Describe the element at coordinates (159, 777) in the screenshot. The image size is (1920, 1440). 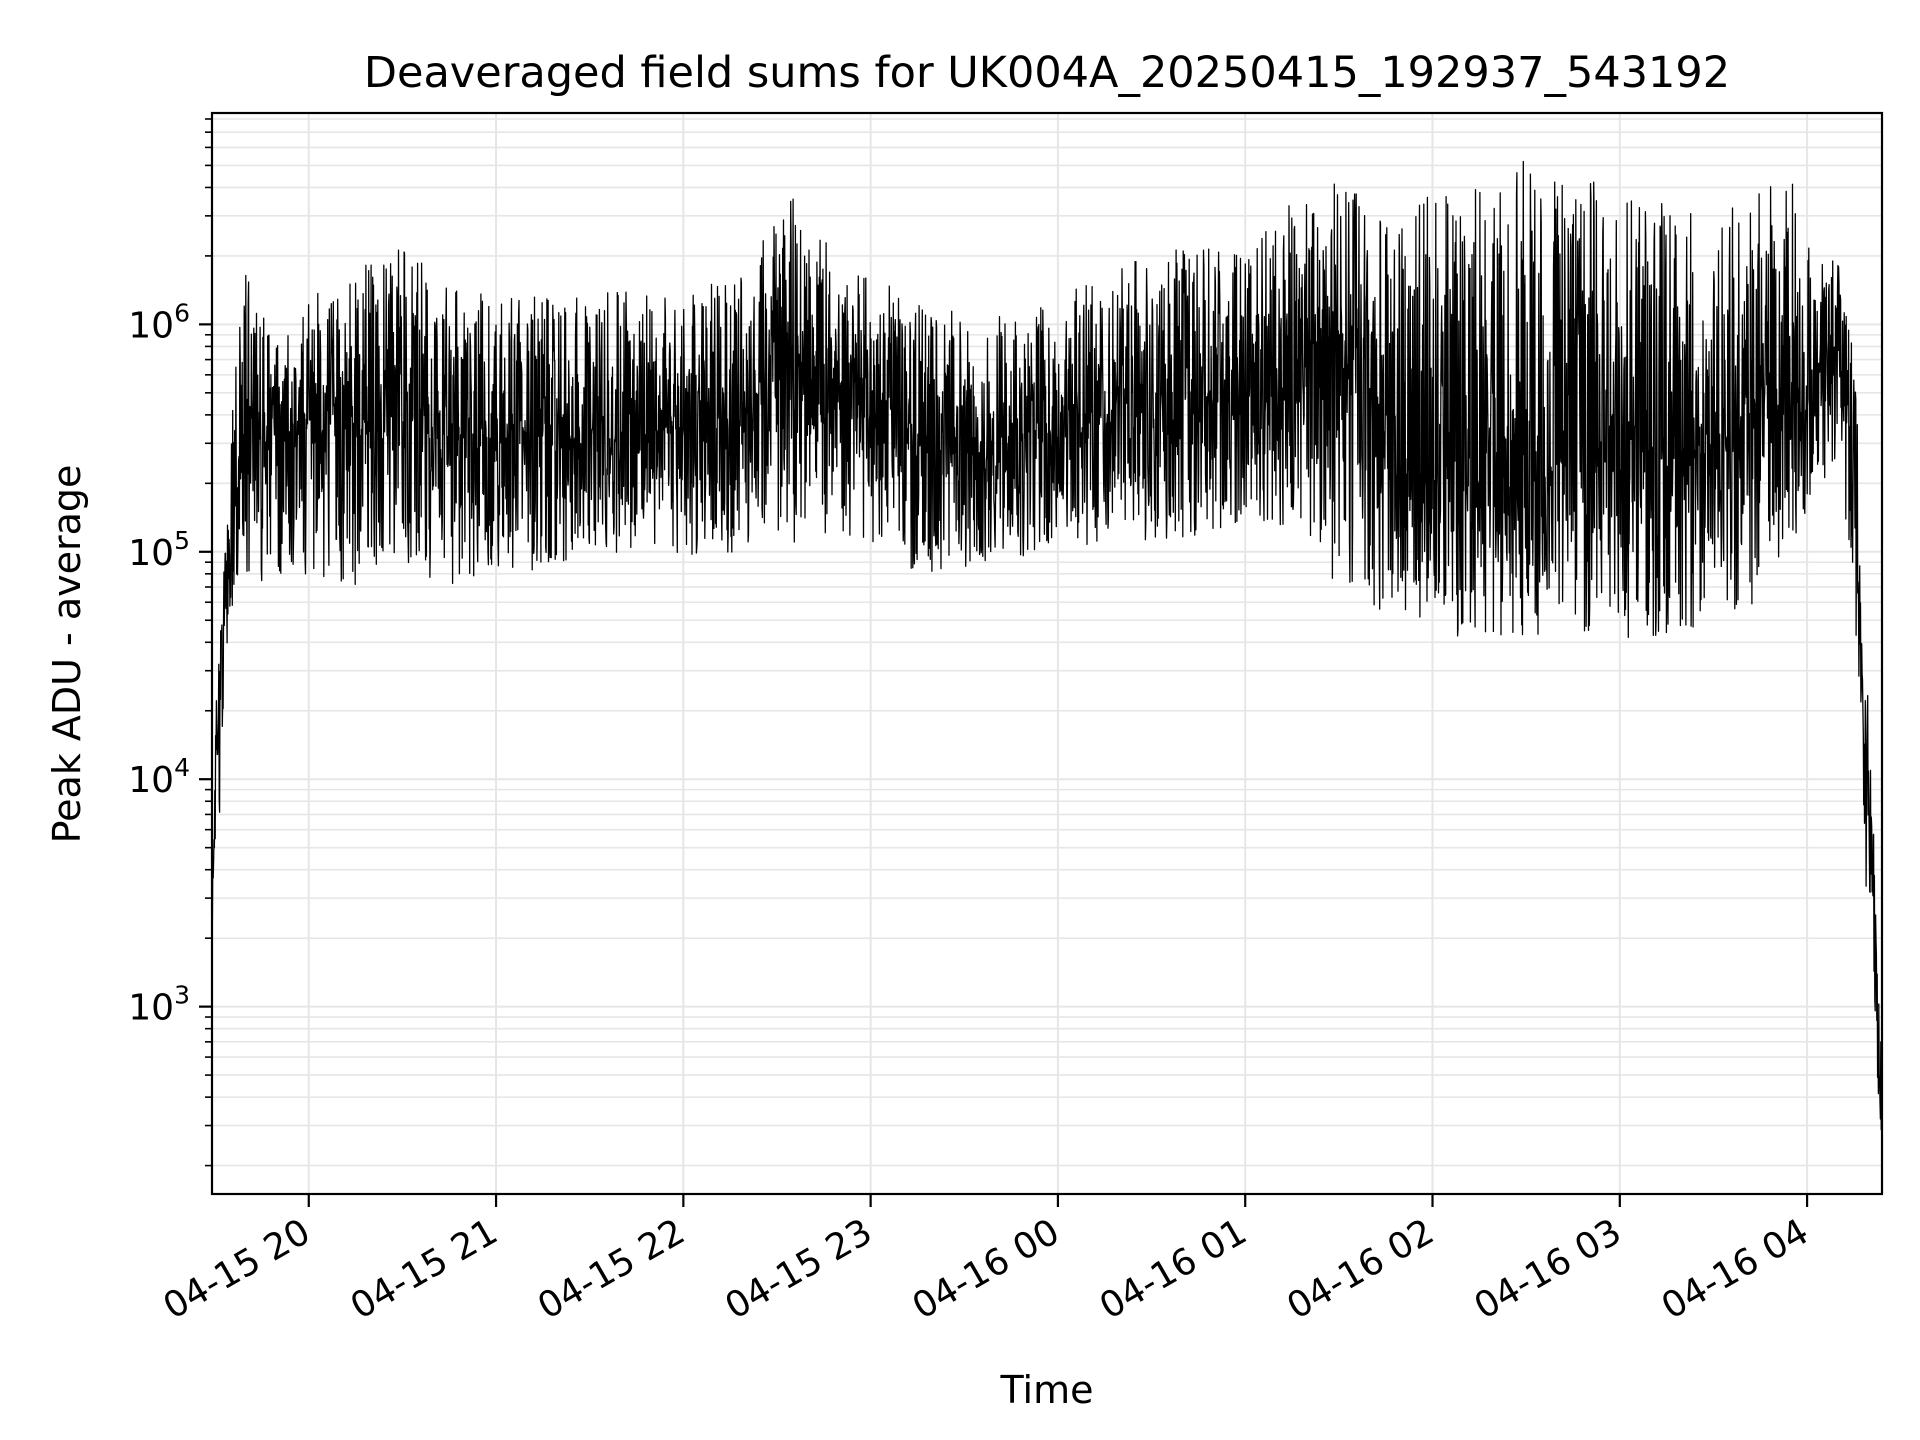
I see `y-tick-label: 10⁴` at that location.